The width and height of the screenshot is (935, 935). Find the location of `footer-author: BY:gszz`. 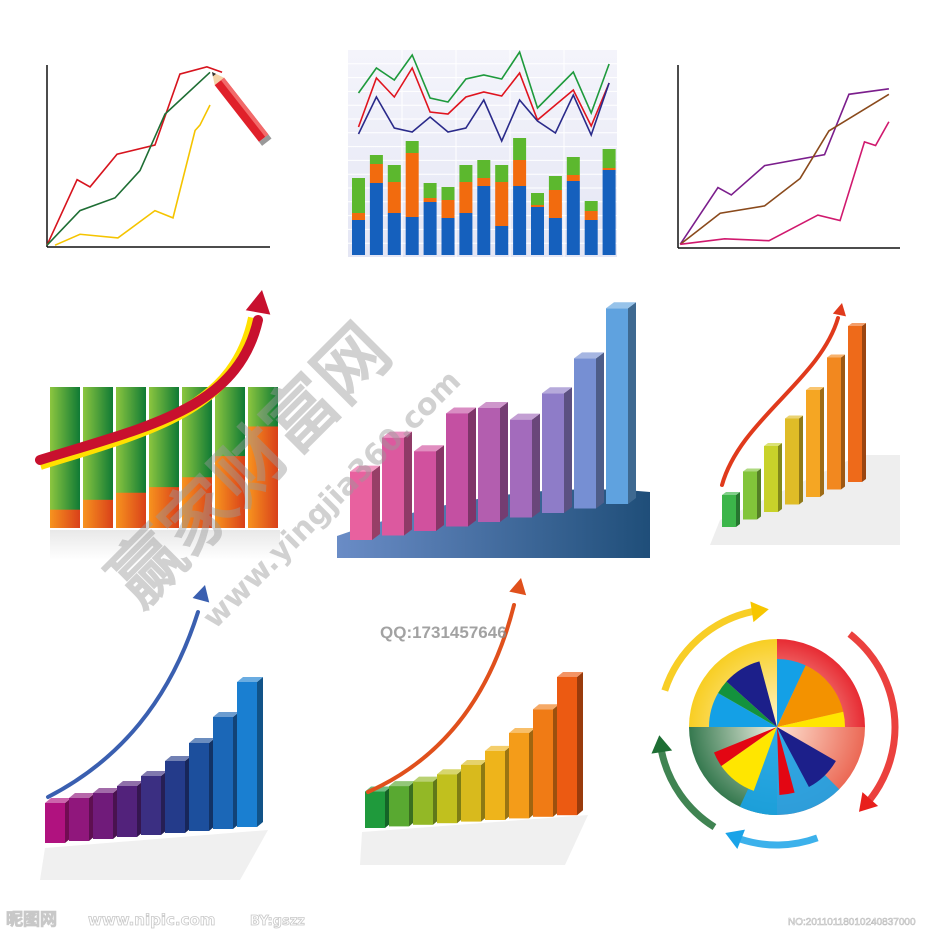

footer-author: BY:gszz is located at coordinates (277, 921).